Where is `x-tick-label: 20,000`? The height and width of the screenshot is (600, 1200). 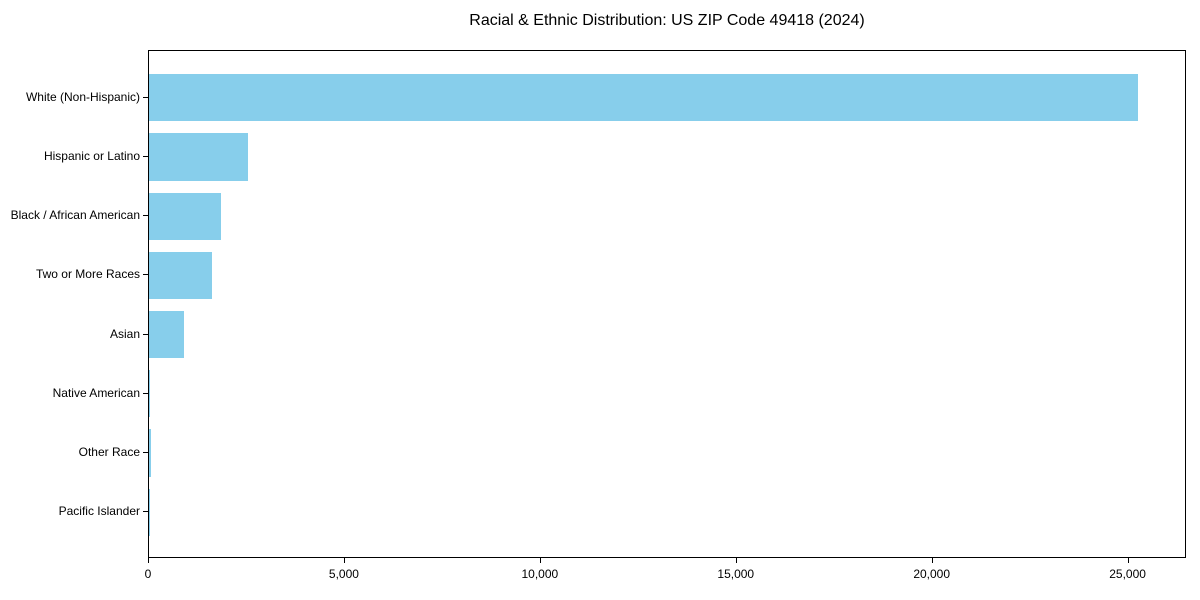 x-tick-label: 20,000 is located at coordinates (932, 574).